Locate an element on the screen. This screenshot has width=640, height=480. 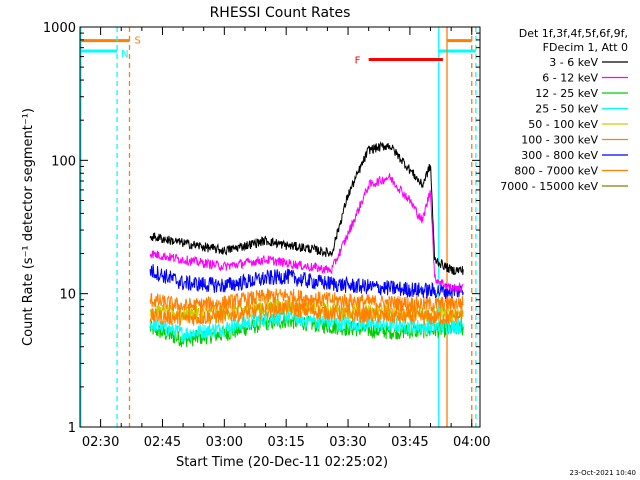
chart-title: RHESSI Count Rates is located at coordinates (280, 13).